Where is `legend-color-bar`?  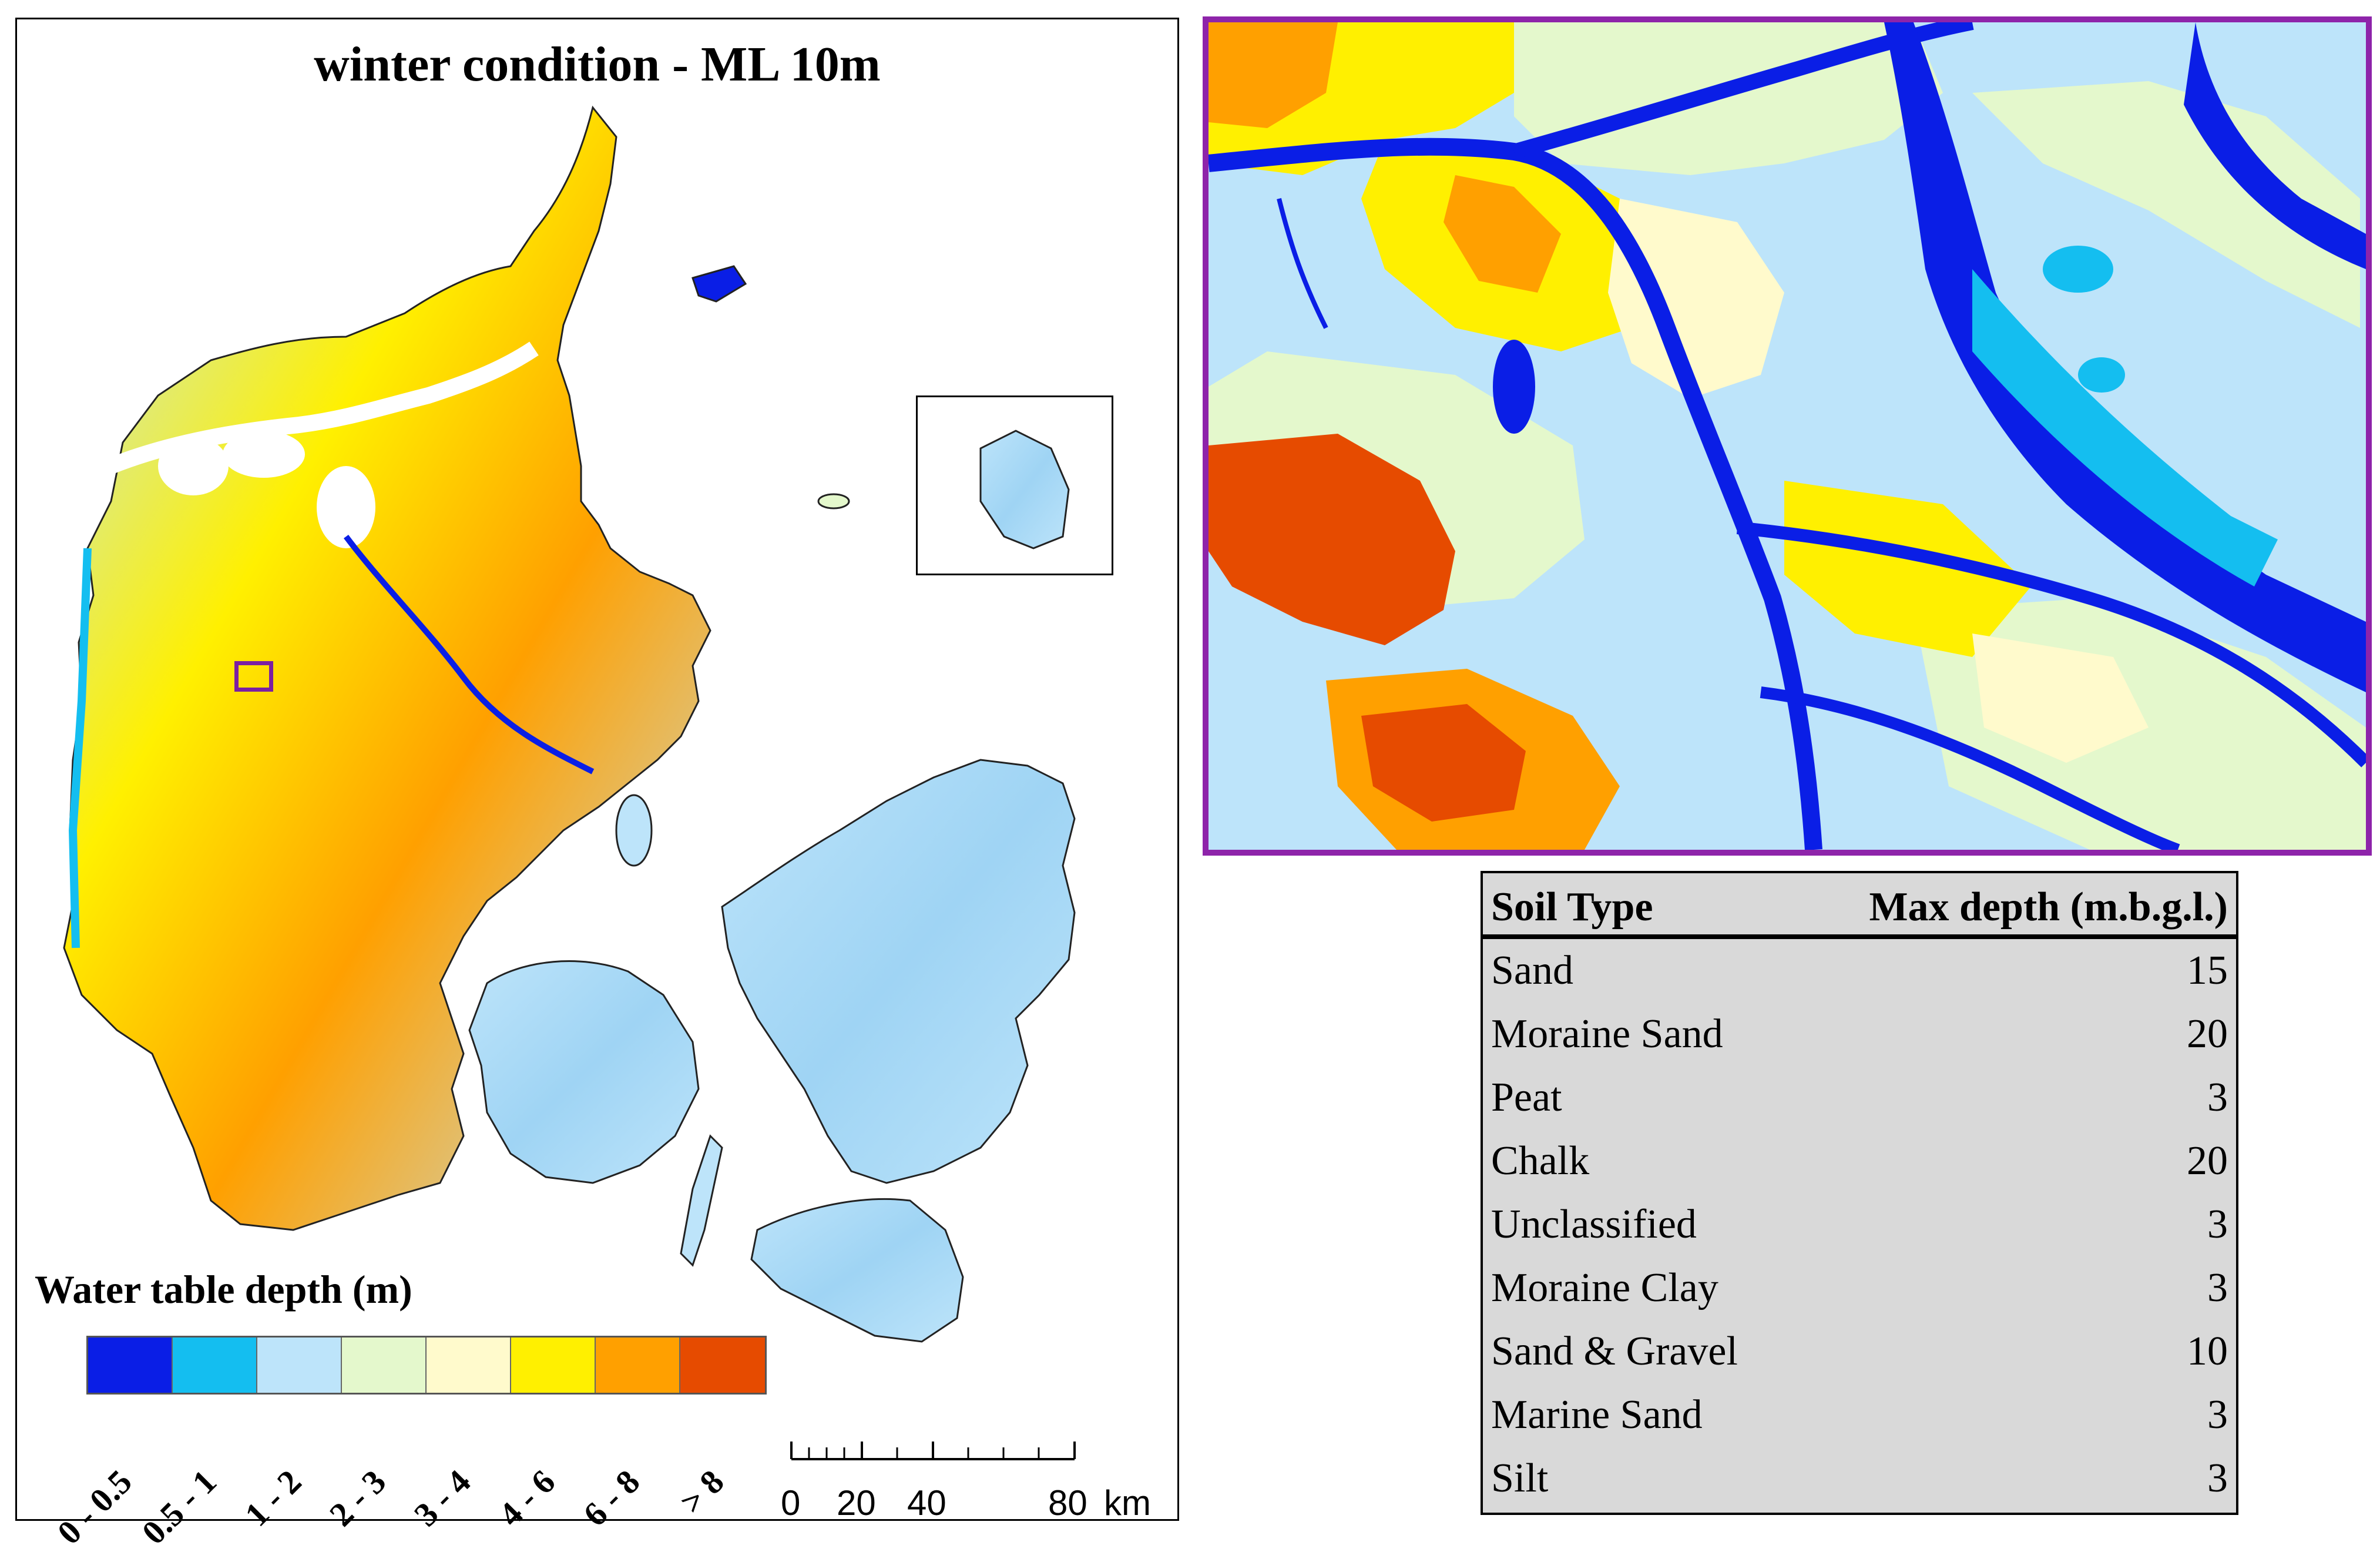
legend-color-bar is located at coordinates (427, 1365).